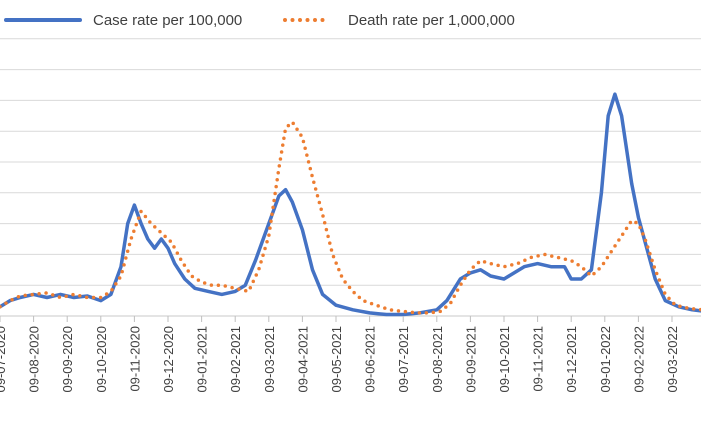 This screenshot has width=701, height=425. I want to click on x-tick-label: 09-02-2021, so click(235, 359).